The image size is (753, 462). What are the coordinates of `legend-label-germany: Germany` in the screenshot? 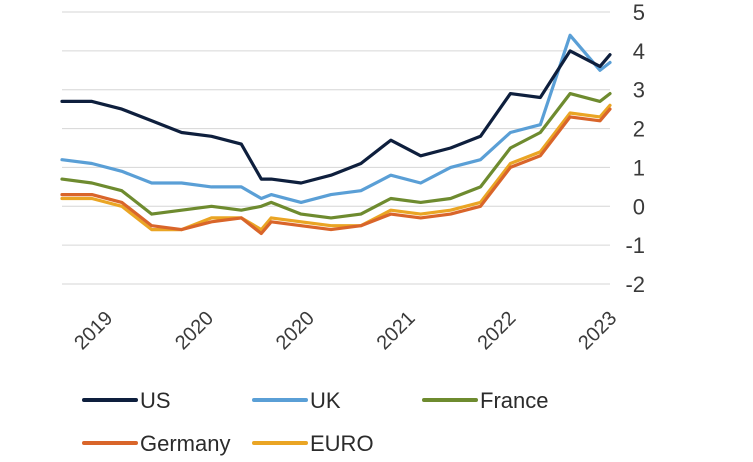 It's located at (185, 443).